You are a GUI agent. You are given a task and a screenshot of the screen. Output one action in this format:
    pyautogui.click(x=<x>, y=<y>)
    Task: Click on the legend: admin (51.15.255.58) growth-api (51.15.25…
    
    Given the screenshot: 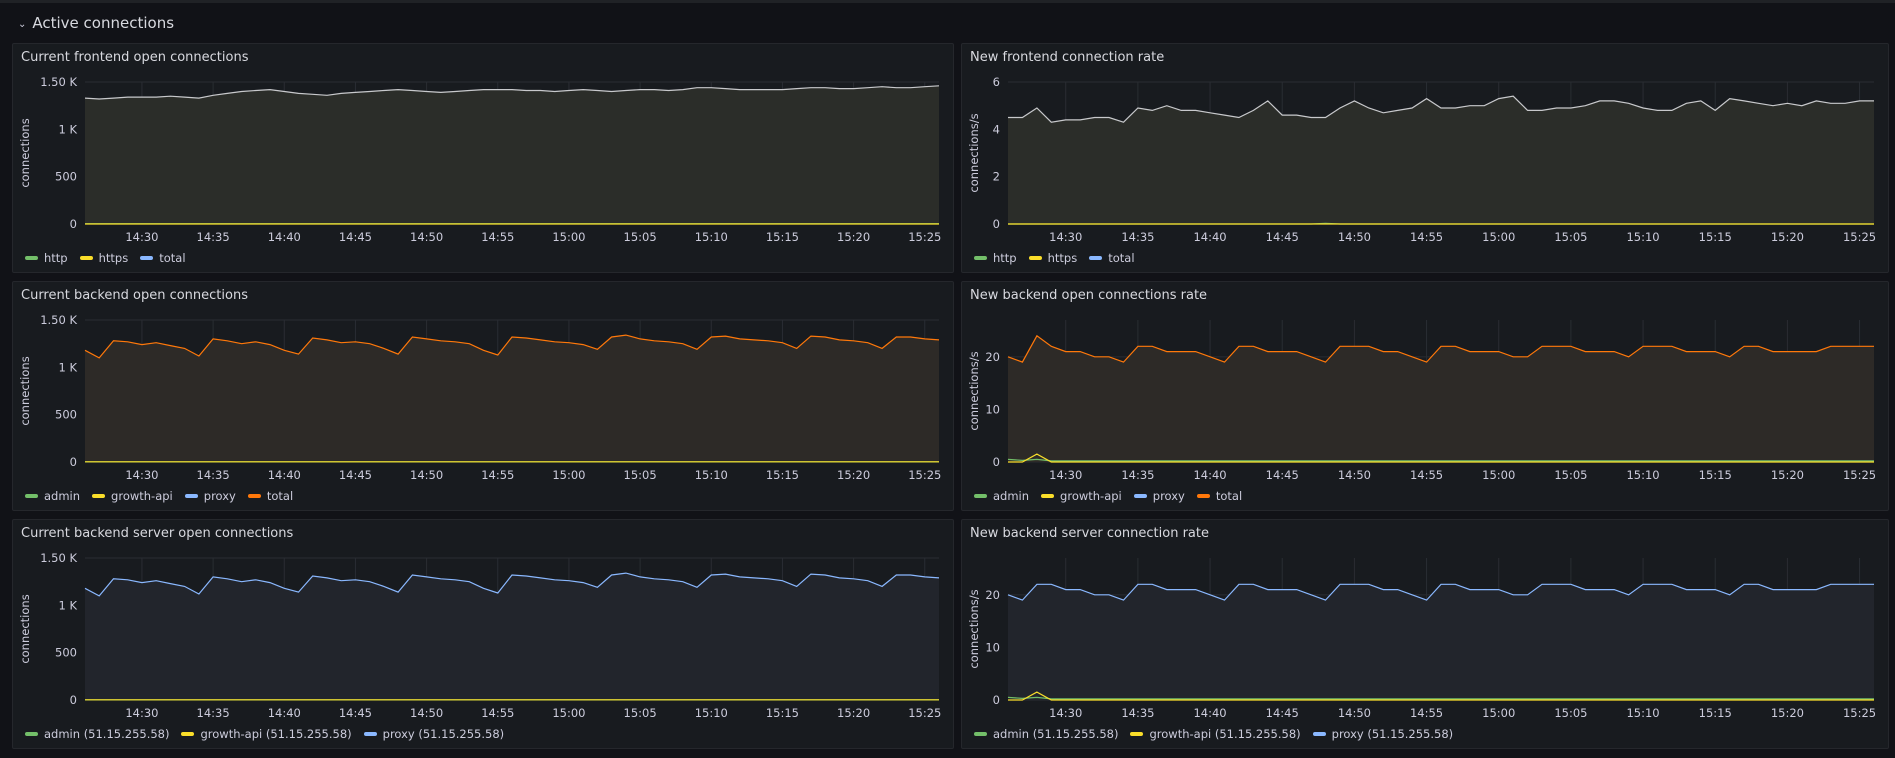 What is the action you would take?
    pyautogui.click(x=264, y=734)
    